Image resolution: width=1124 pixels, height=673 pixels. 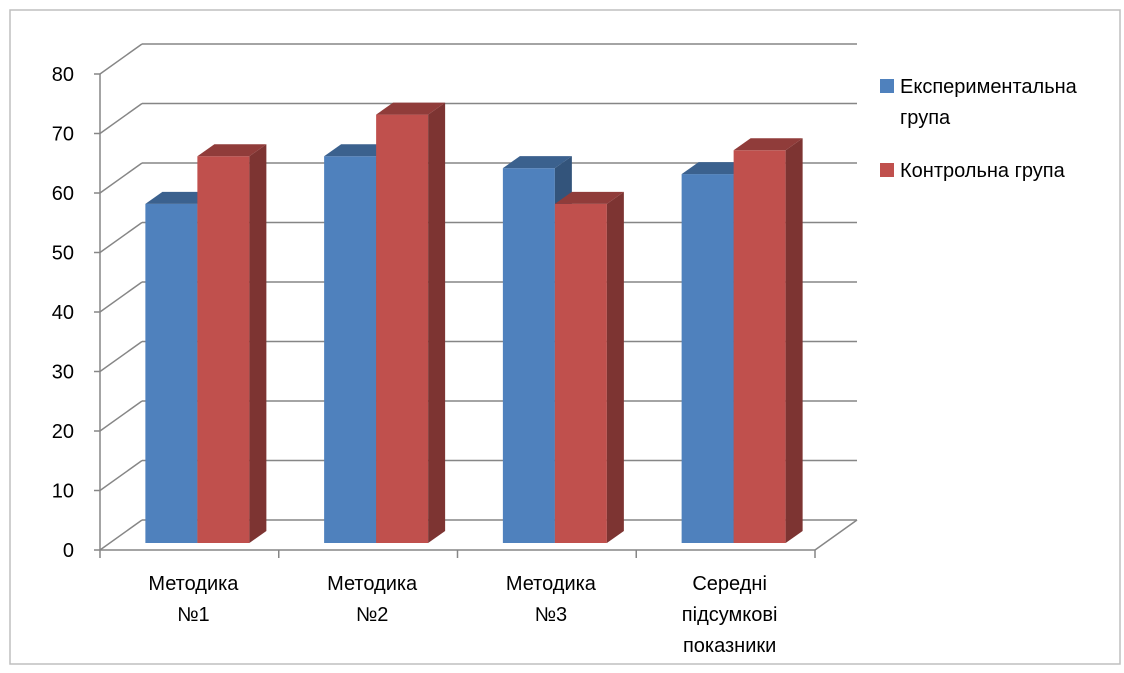 I want to click on x-category-label-line: підсумкові, so click(x=730, y=615).